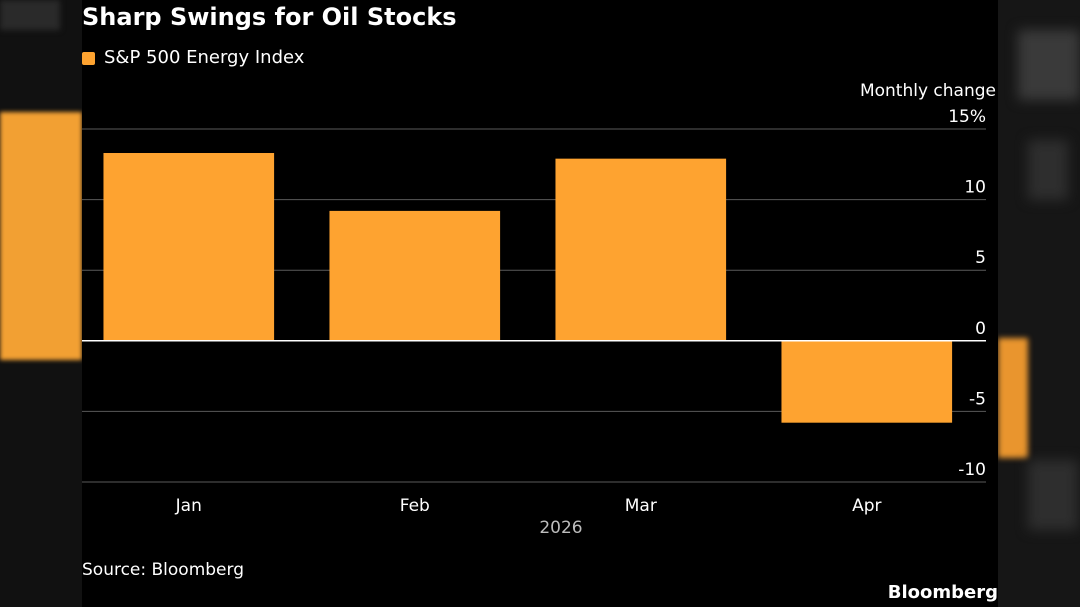 The image size is (1080, 607). What do you see at coordinates (866, 506) in the screenshot?
I see `x-tick-label: Apr` at bounding box center [866, 506].